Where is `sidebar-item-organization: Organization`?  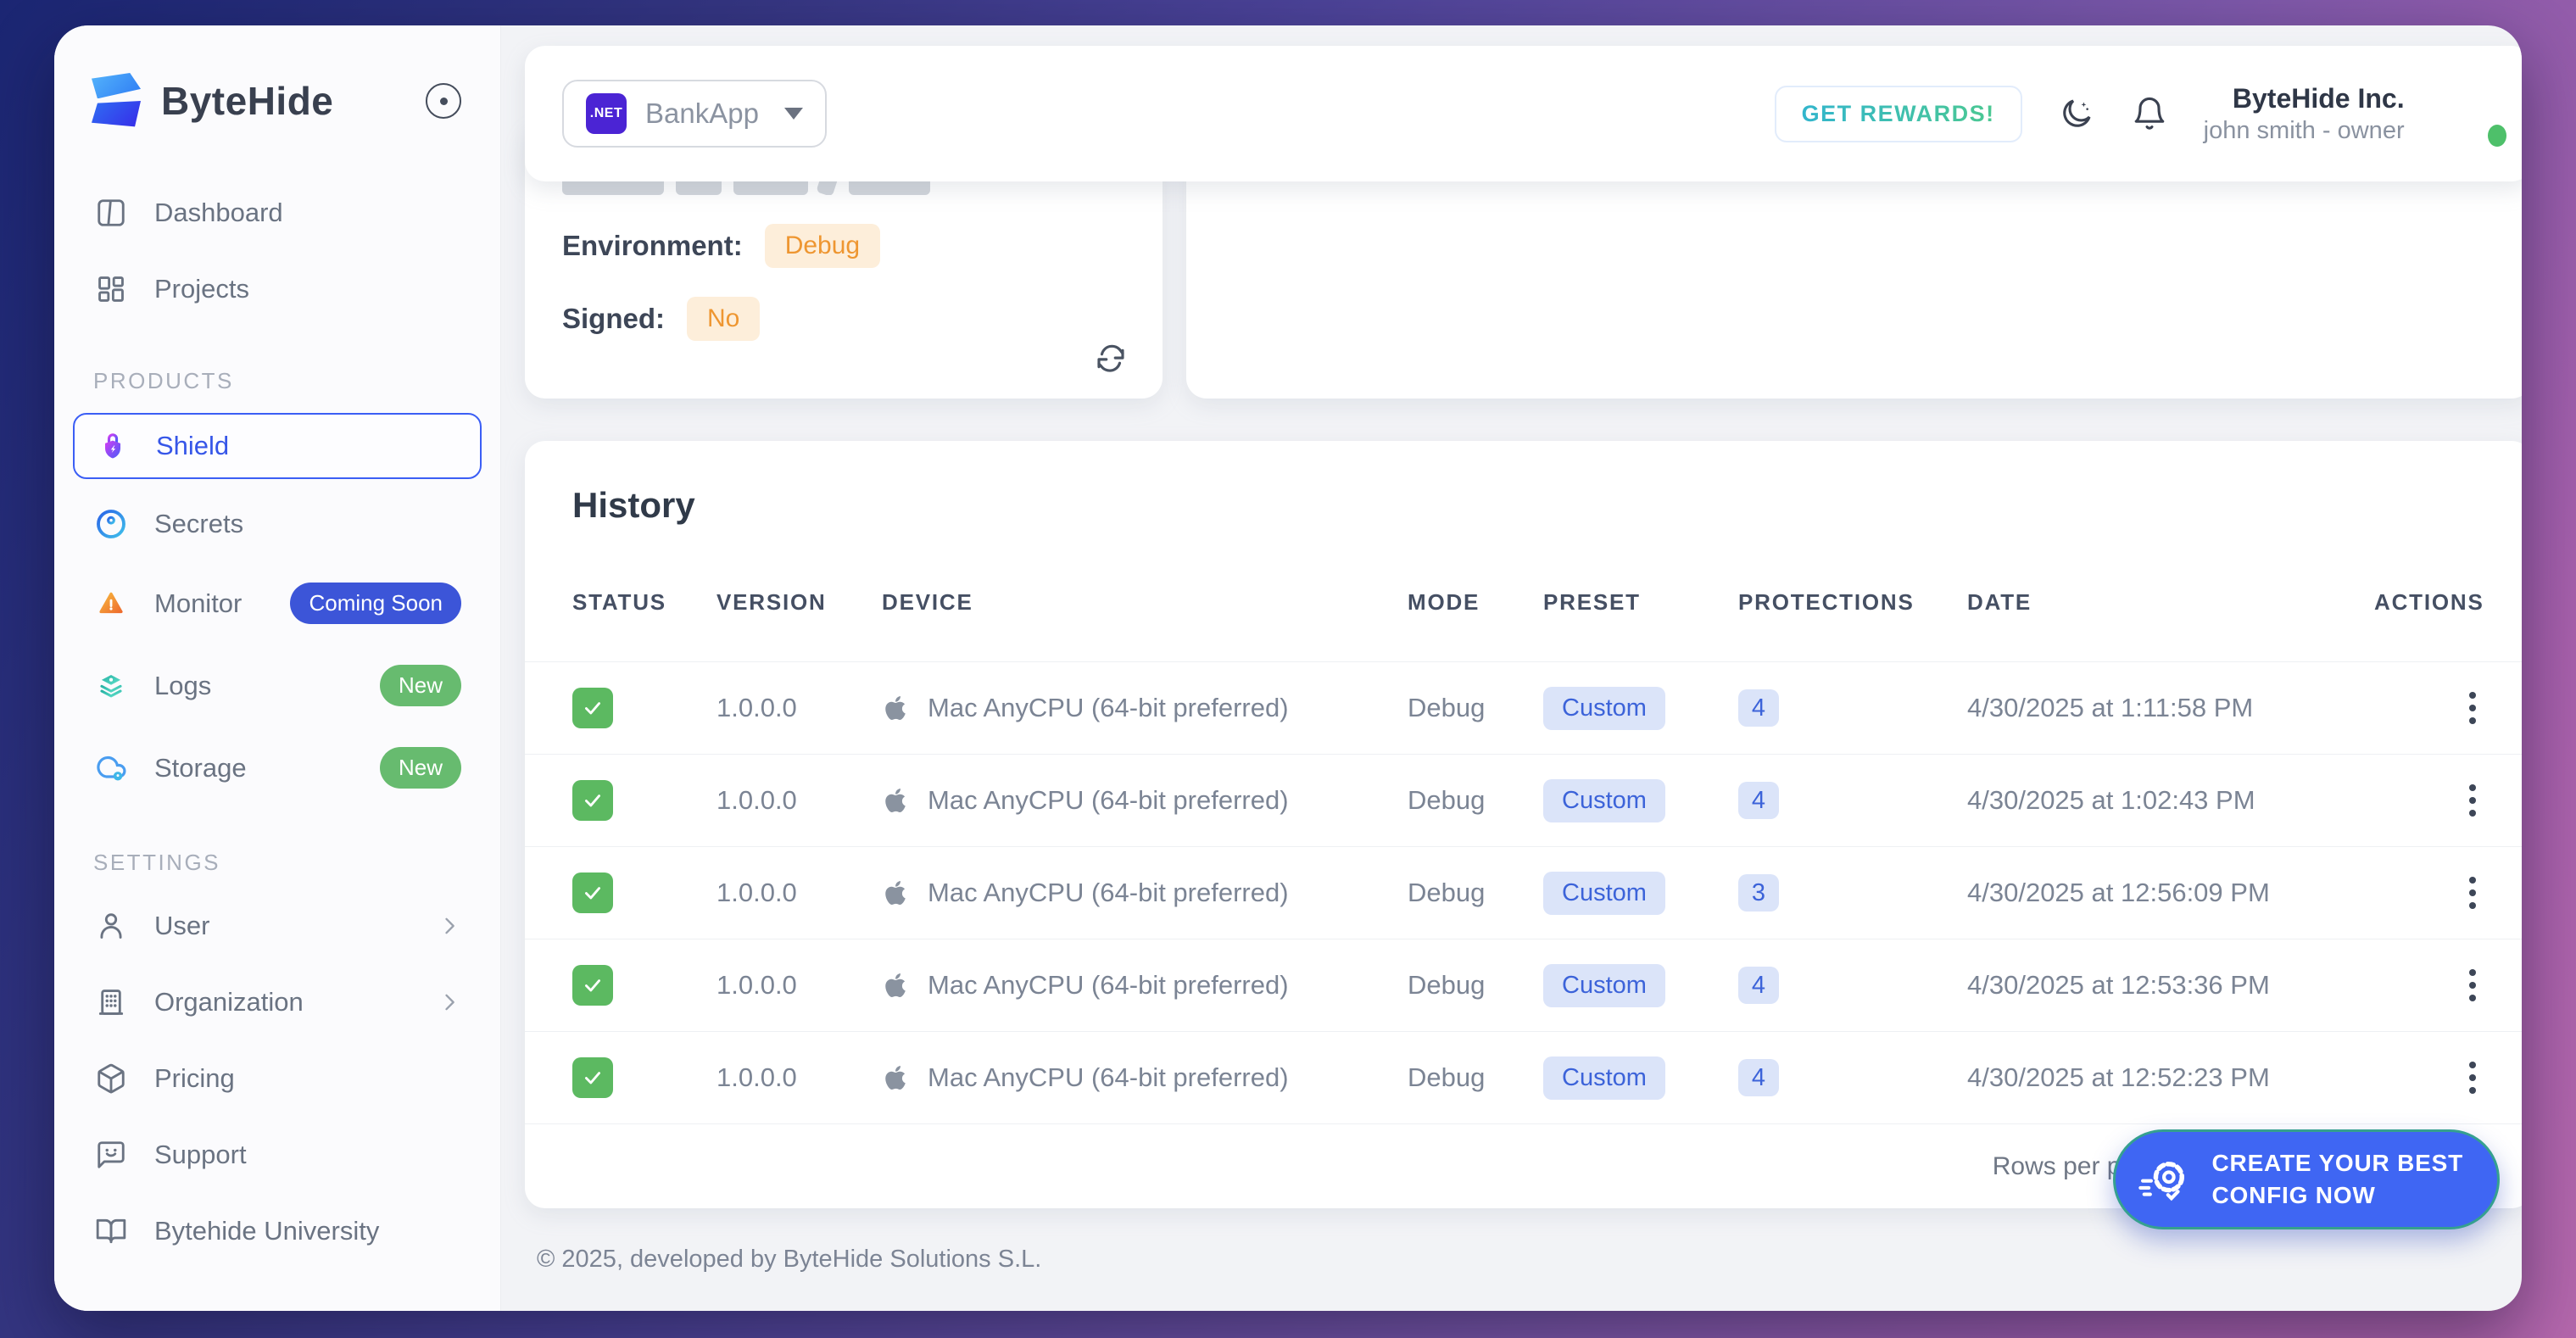 sidebar-item-organization: Organization is located at coordinates (277, 1003).